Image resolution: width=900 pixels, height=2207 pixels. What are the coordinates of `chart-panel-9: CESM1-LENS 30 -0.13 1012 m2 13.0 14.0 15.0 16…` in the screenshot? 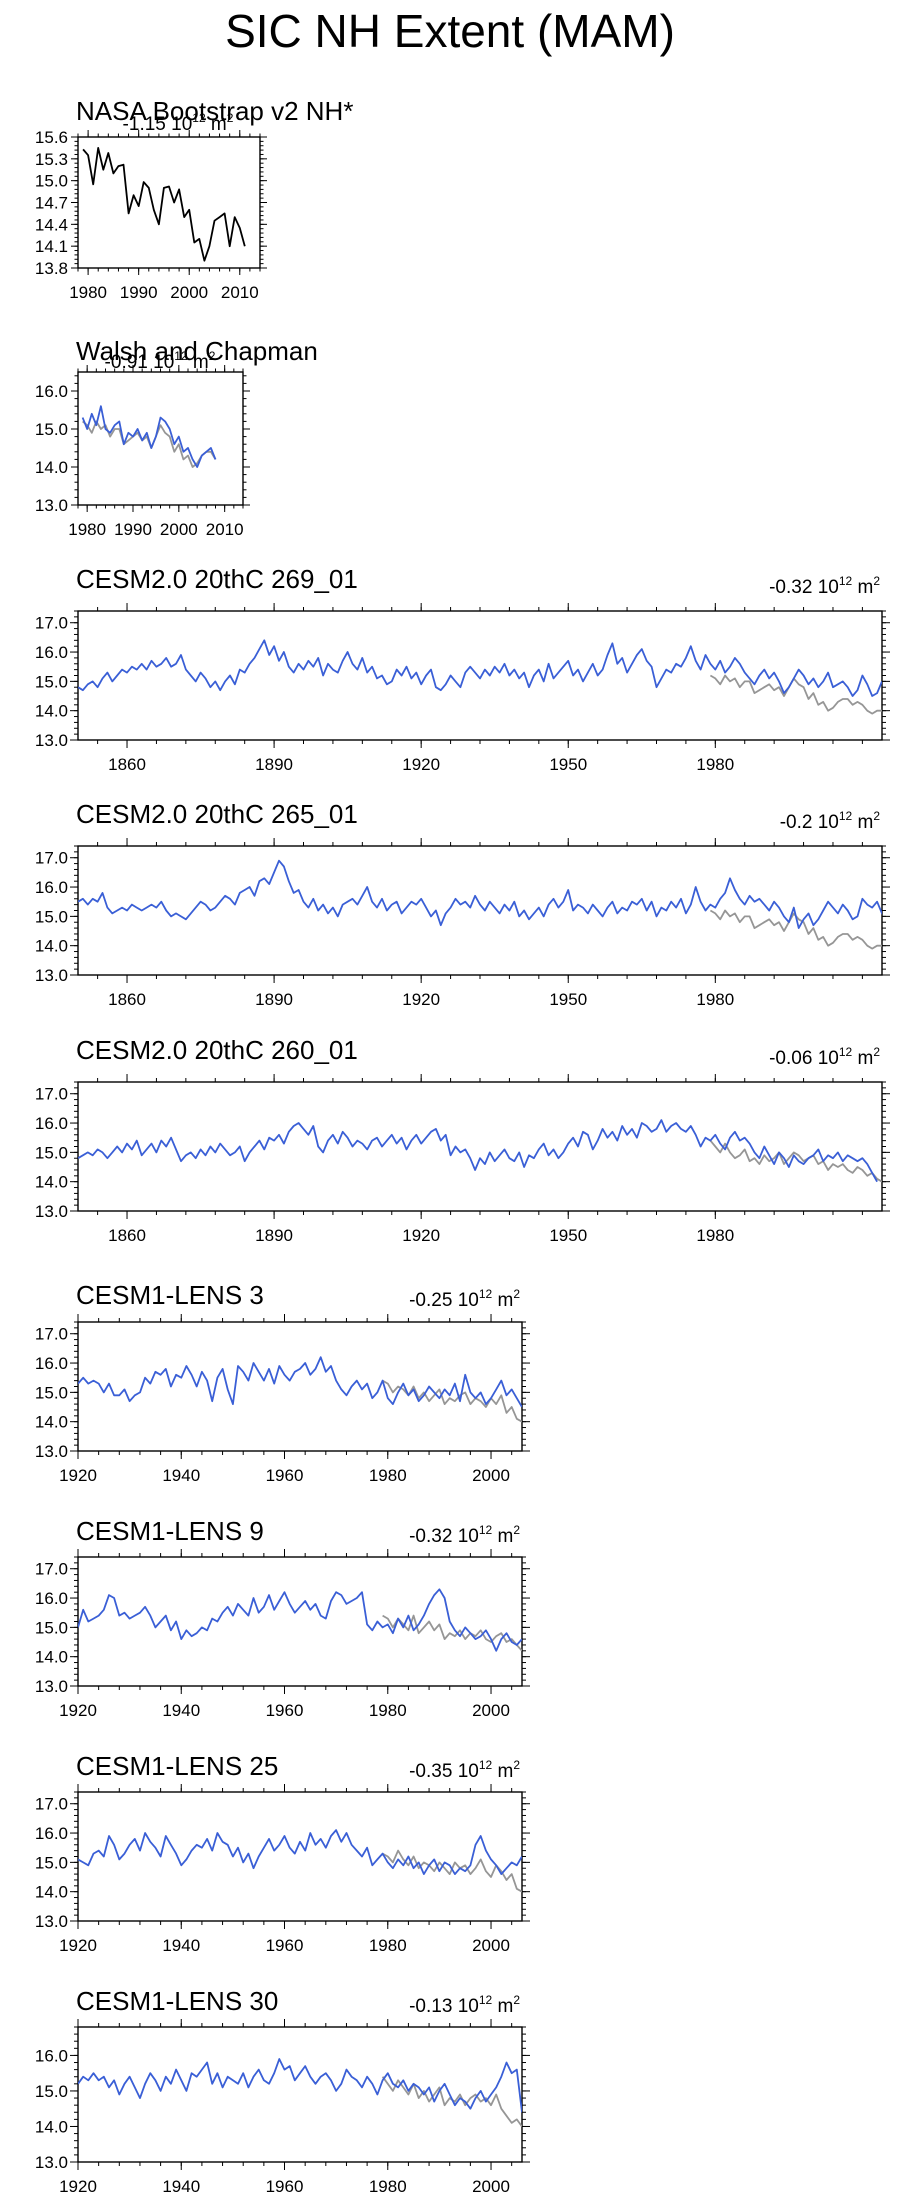 It's located at (282, 2091).